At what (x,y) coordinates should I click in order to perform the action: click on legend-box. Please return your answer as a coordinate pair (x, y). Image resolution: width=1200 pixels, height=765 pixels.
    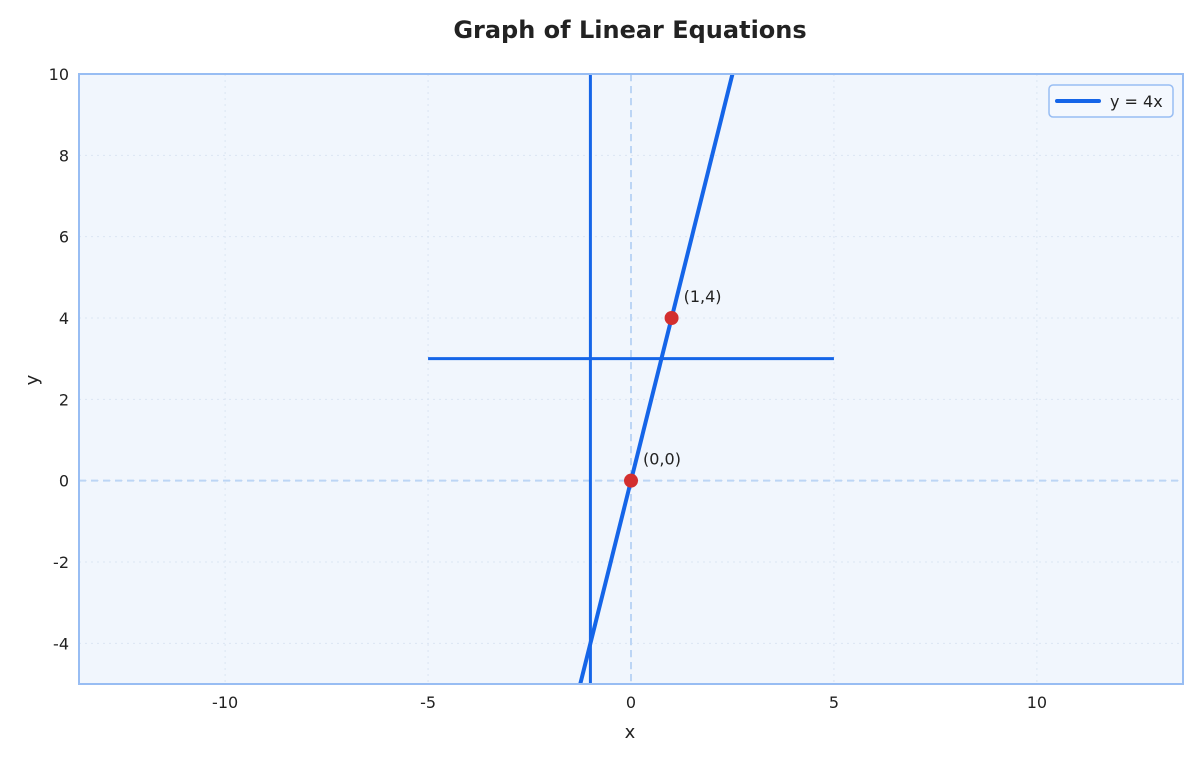
    Looking at the image, I should click on (1111, 101).